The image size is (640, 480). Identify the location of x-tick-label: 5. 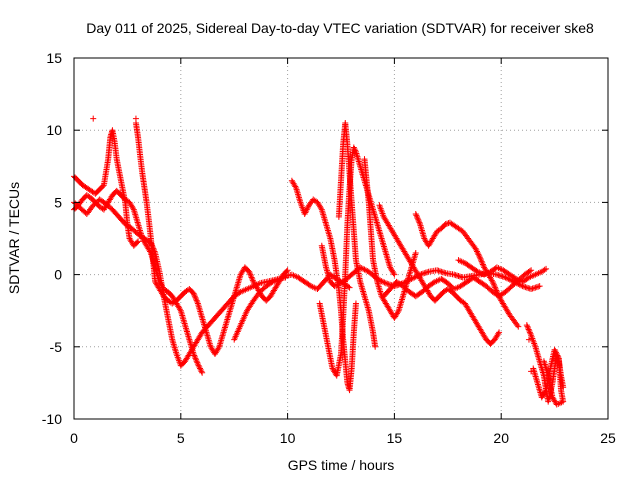
(181, 438).